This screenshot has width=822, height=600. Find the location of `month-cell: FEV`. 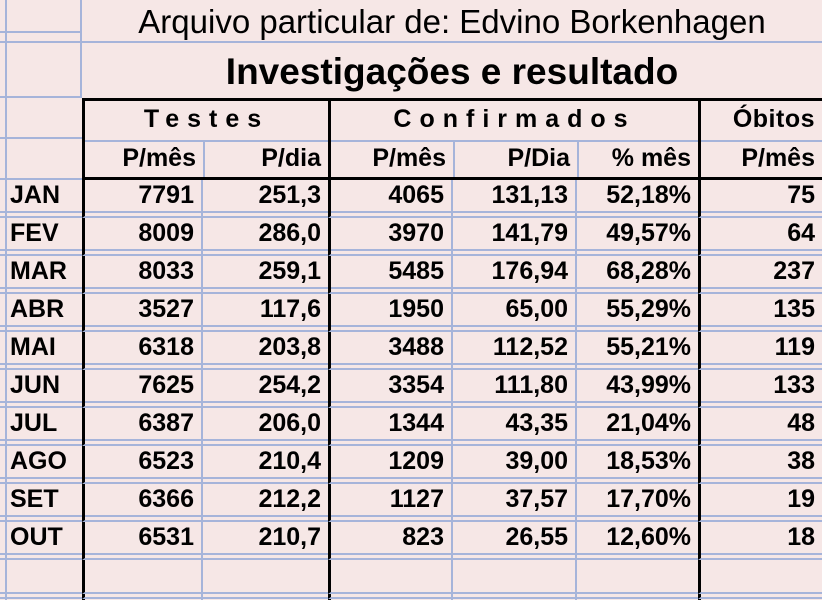

month-cell: FEV is located at coordinates (44, 237).